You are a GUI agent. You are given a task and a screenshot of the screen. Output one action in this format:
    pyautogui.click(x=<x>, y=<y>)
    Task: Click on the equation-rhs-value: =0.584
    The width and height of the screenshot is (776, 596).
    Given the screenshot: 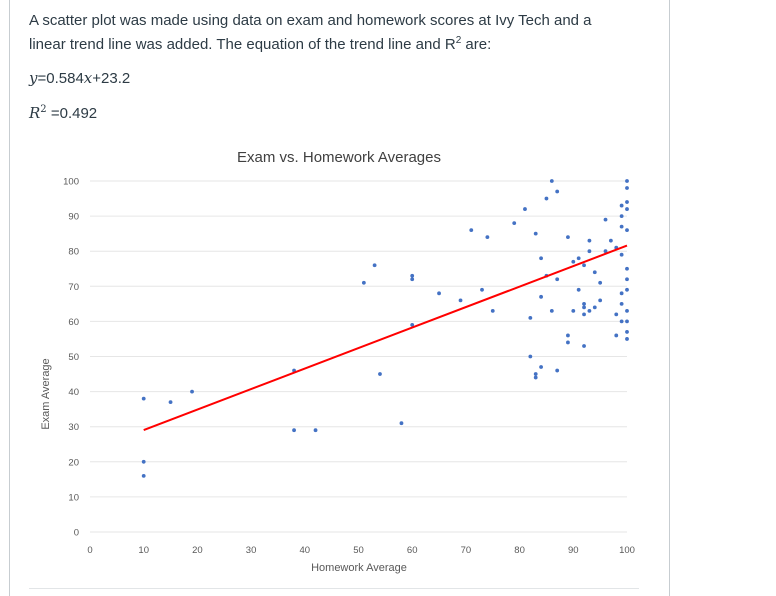 What is the action you would take?
    pyautogui.click(x=60, y=78)
    